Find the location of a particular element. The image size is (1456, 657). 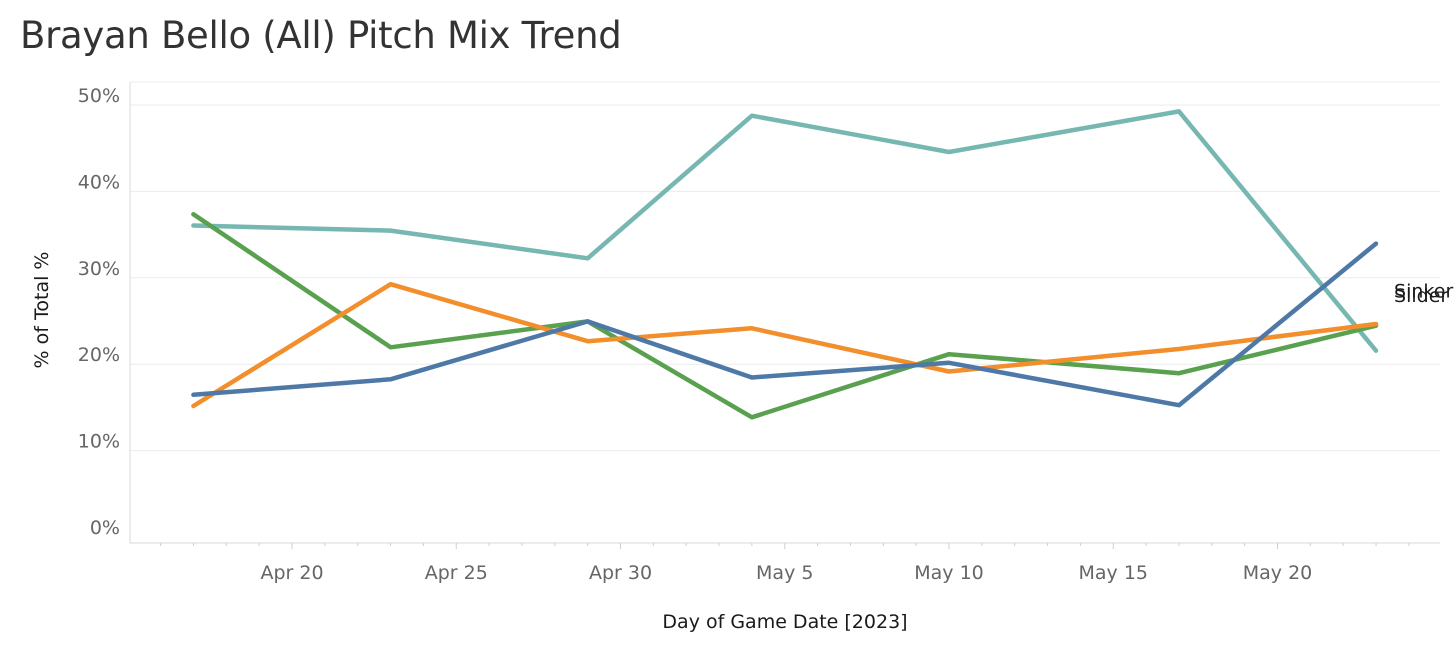

x-tick-label: Apr 20 is located at coordinates (291, 573).